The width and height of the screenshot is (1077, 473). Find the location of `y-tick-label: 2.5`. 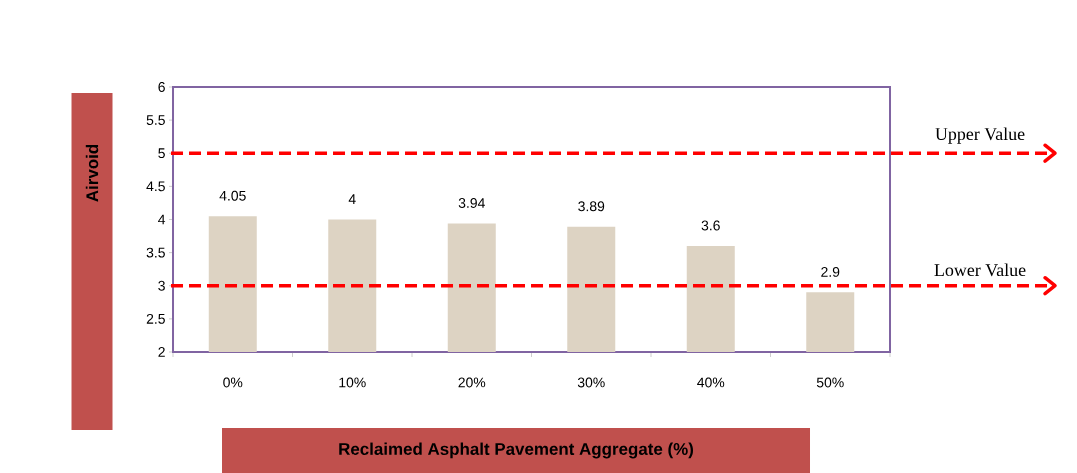

y-tick-label: 2.5 is located at coordinates (155, 318).